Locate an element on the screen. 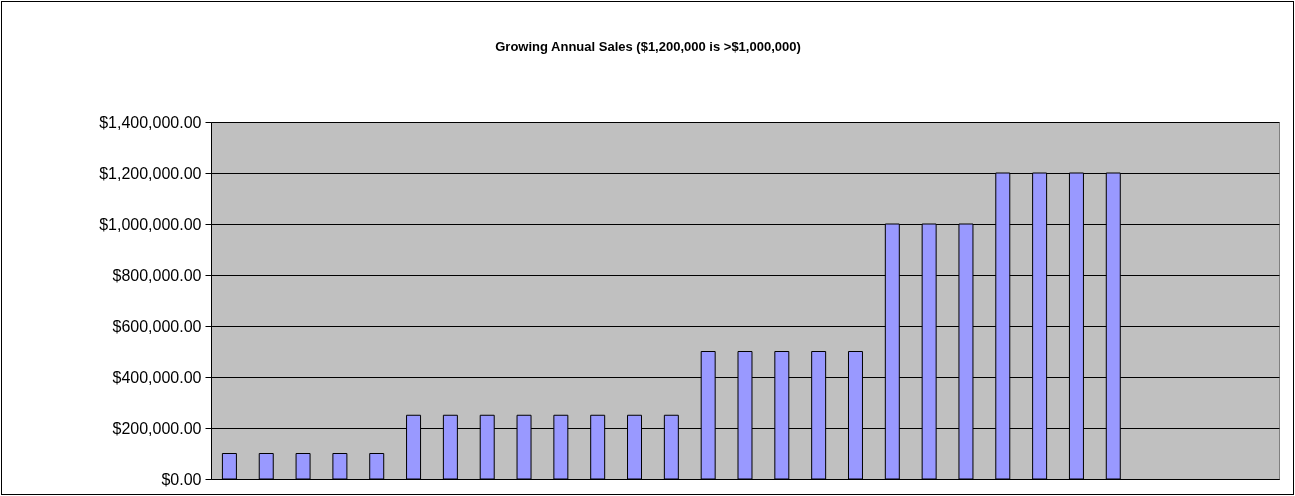  y-tick-label: $600,000.00 is located at coordinates (157, 326).